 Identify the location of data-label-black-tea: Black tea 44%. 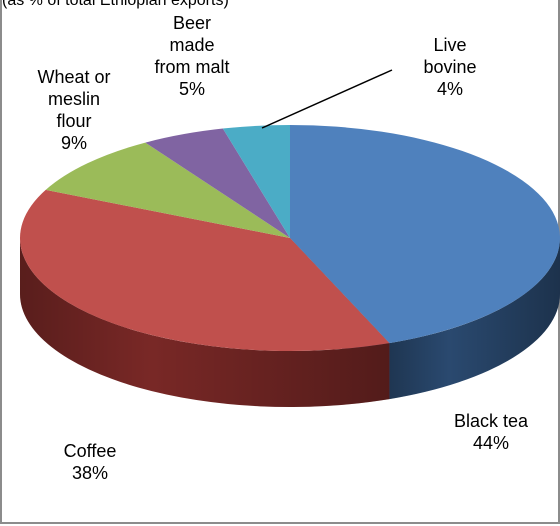
(491, 432).